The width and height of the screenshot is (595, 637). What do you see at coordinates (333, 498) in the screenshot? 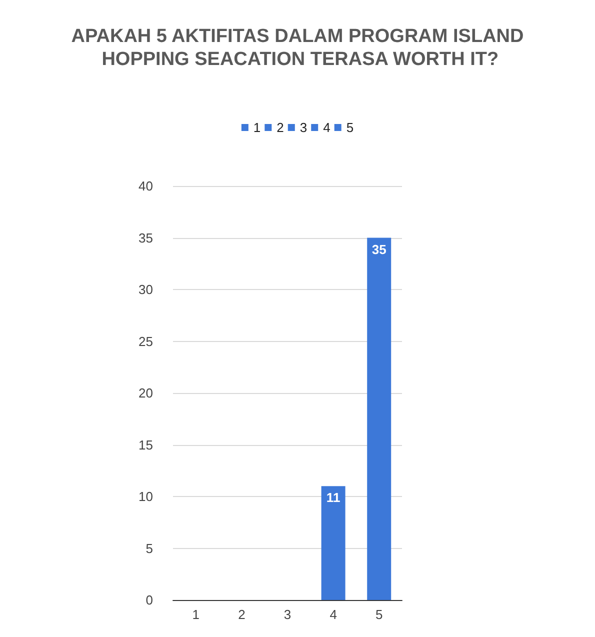
I see `data-label: 11` at bounding box center [333, 498].